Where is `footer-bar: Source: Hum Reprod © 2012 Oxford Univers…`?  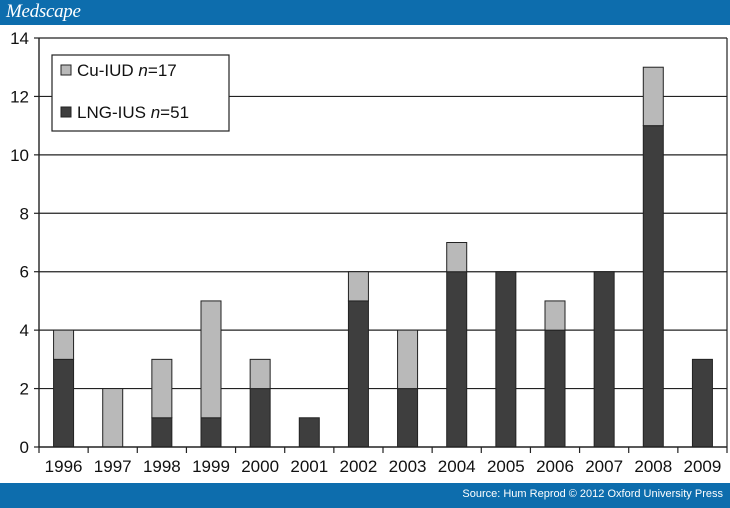
footer-bar: Source: Hum Reprod © 2012 Oxford Univers… is located at coordinates (365, 495).